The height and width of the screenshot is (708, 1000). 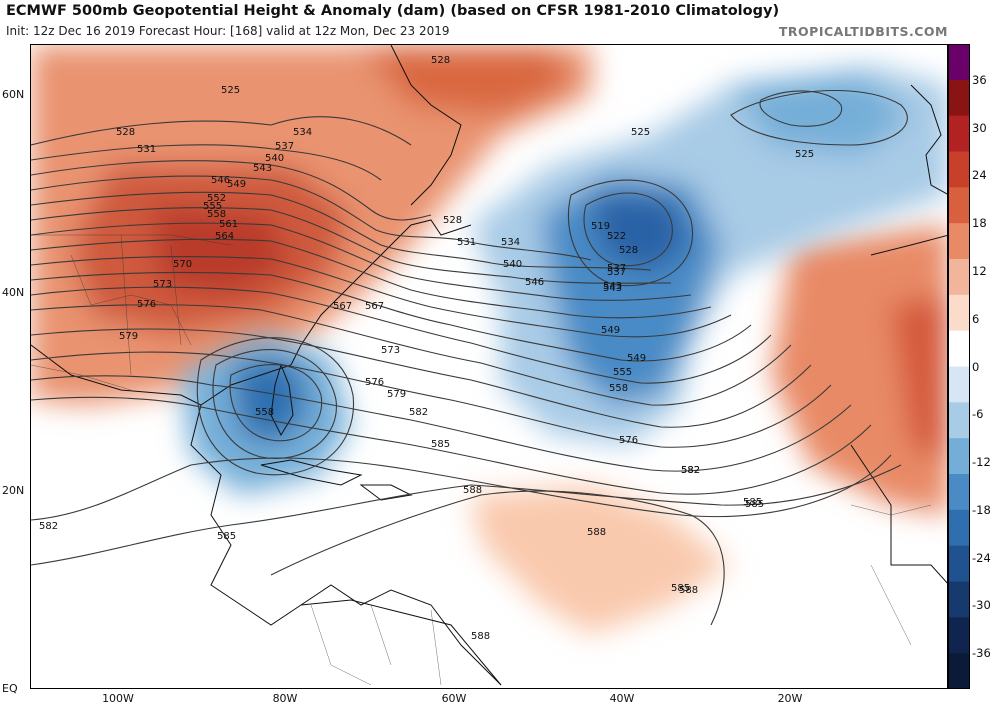 What do you see at coordinates (10, 688) in the screenshot?
I see `lat-label-eq: EQ` at bounding box center [10, 688].